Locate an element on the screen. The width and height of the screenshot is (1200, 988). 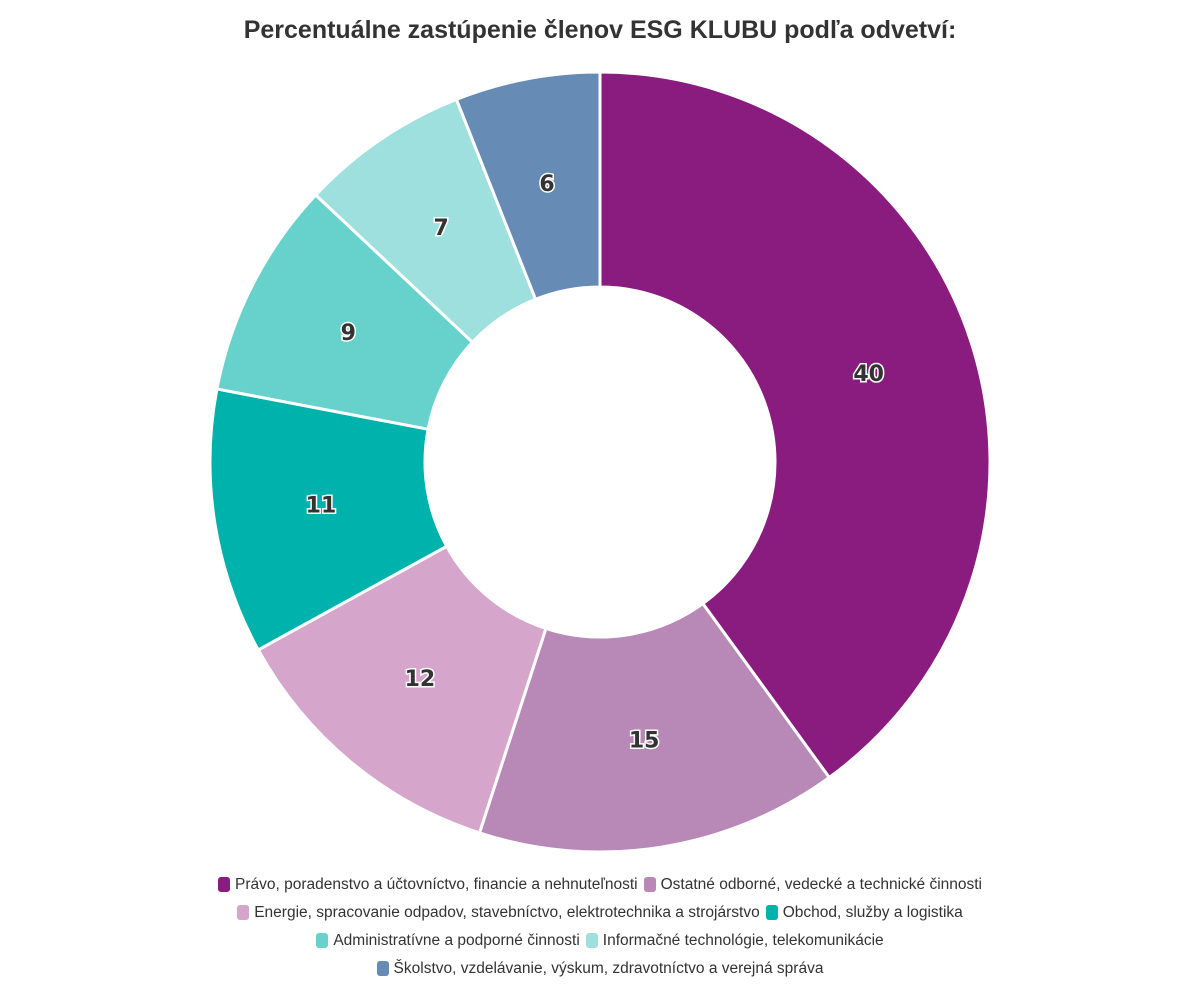
legend-label: Administratívne a podporné činnosti is located at coordinates (456, 940).